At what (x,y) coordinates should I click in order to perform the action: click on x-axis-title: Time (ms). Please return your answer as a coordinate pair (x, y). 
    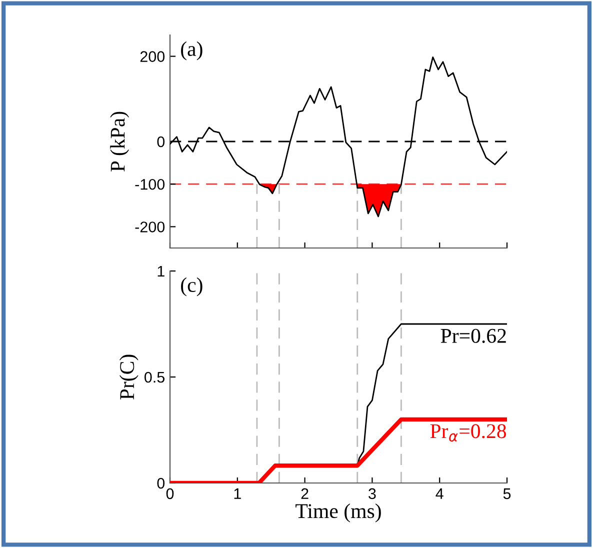
    Looking at the image, I should click on (338, 512).